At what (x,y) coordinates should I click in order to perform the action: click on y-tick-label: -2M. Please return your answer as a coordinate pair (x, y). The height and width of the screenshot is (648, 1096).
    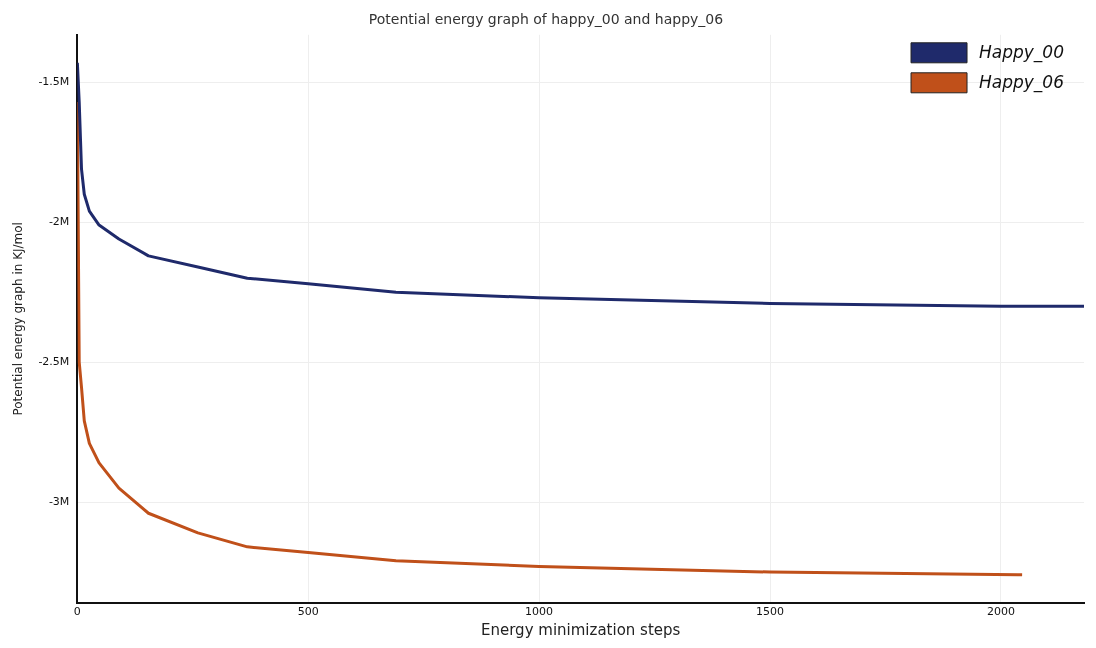
    Looking at the image, I should click on (59, 222).